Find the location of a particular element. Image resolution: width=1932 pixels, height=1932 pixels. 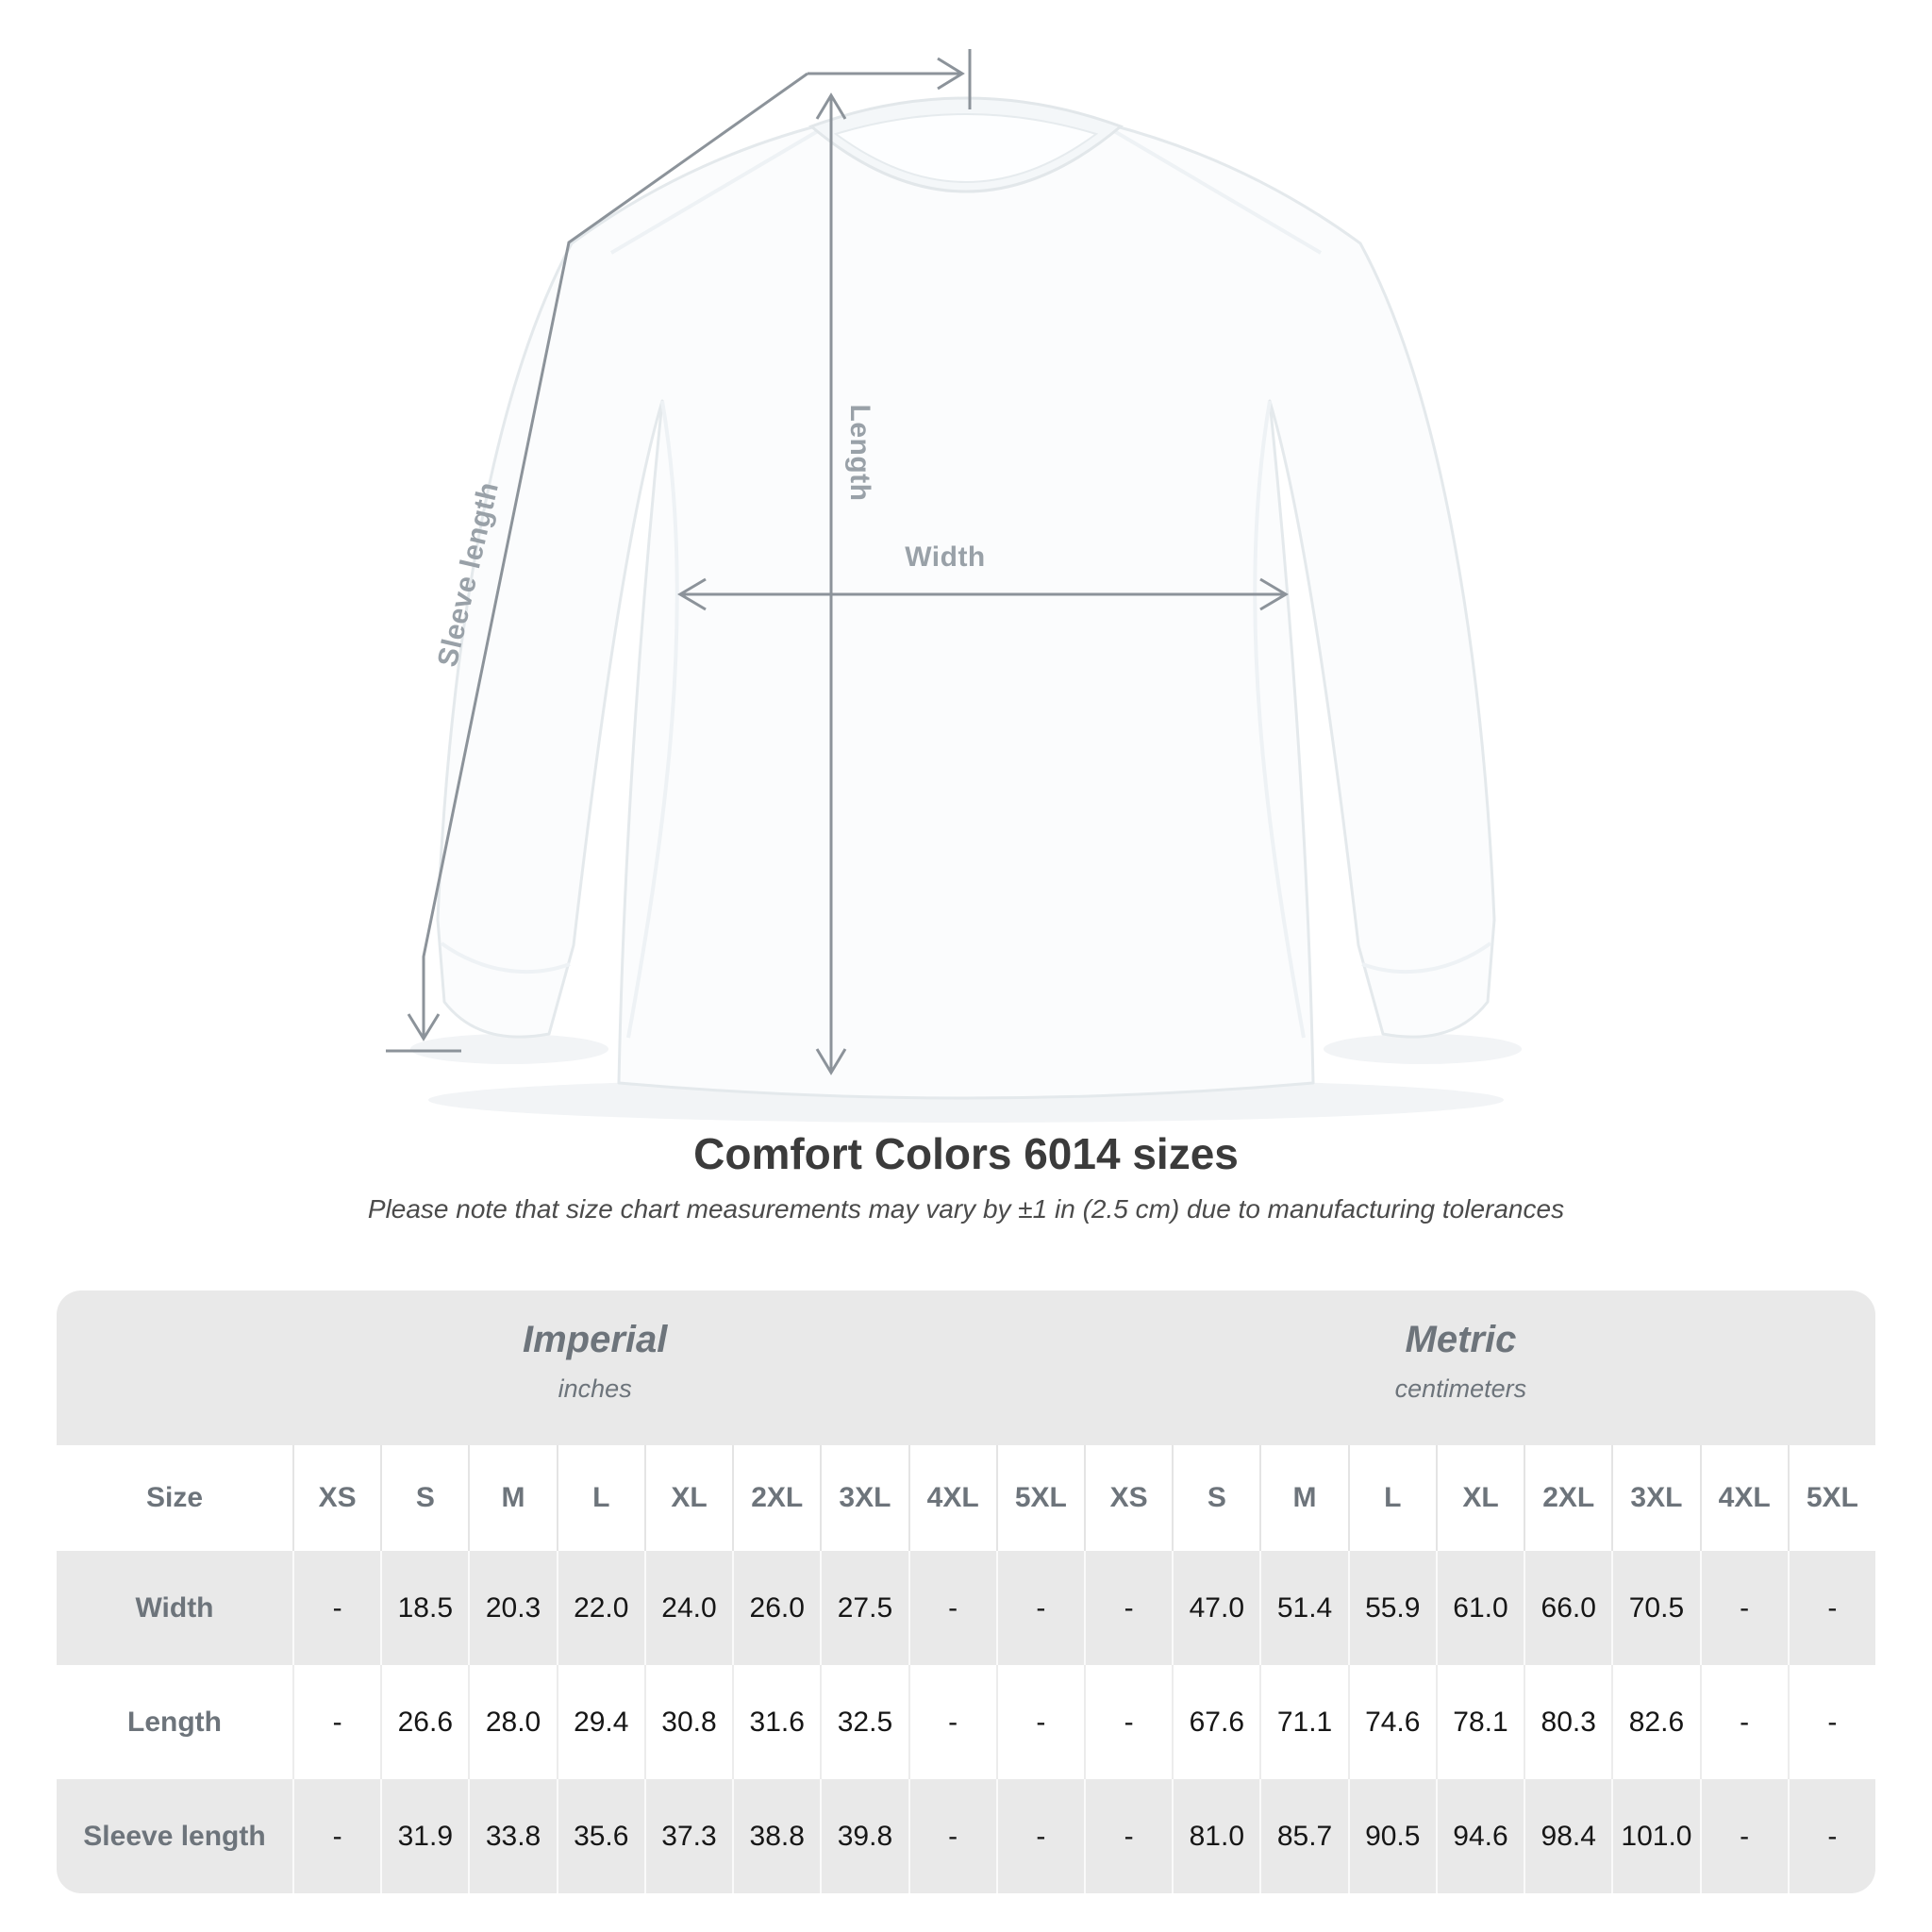

left-cuff-shadow is located at coordinates (509, 1049).